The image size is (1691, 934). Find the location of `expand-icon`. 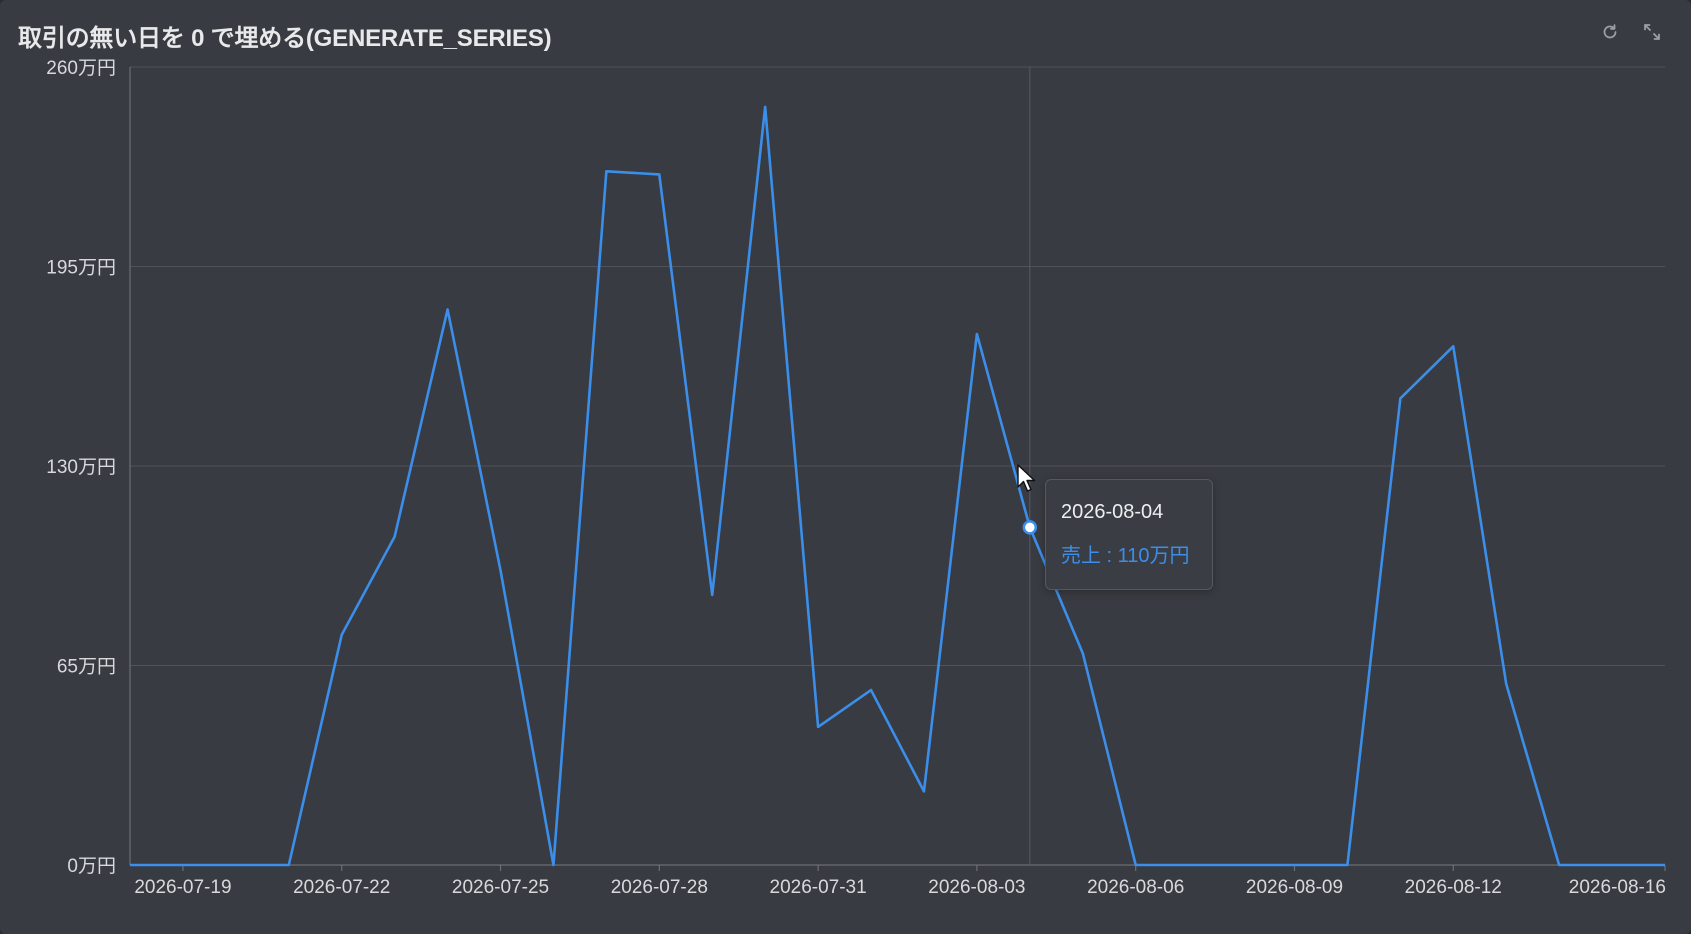

expand-icon is located at coordinates (1652, 32).